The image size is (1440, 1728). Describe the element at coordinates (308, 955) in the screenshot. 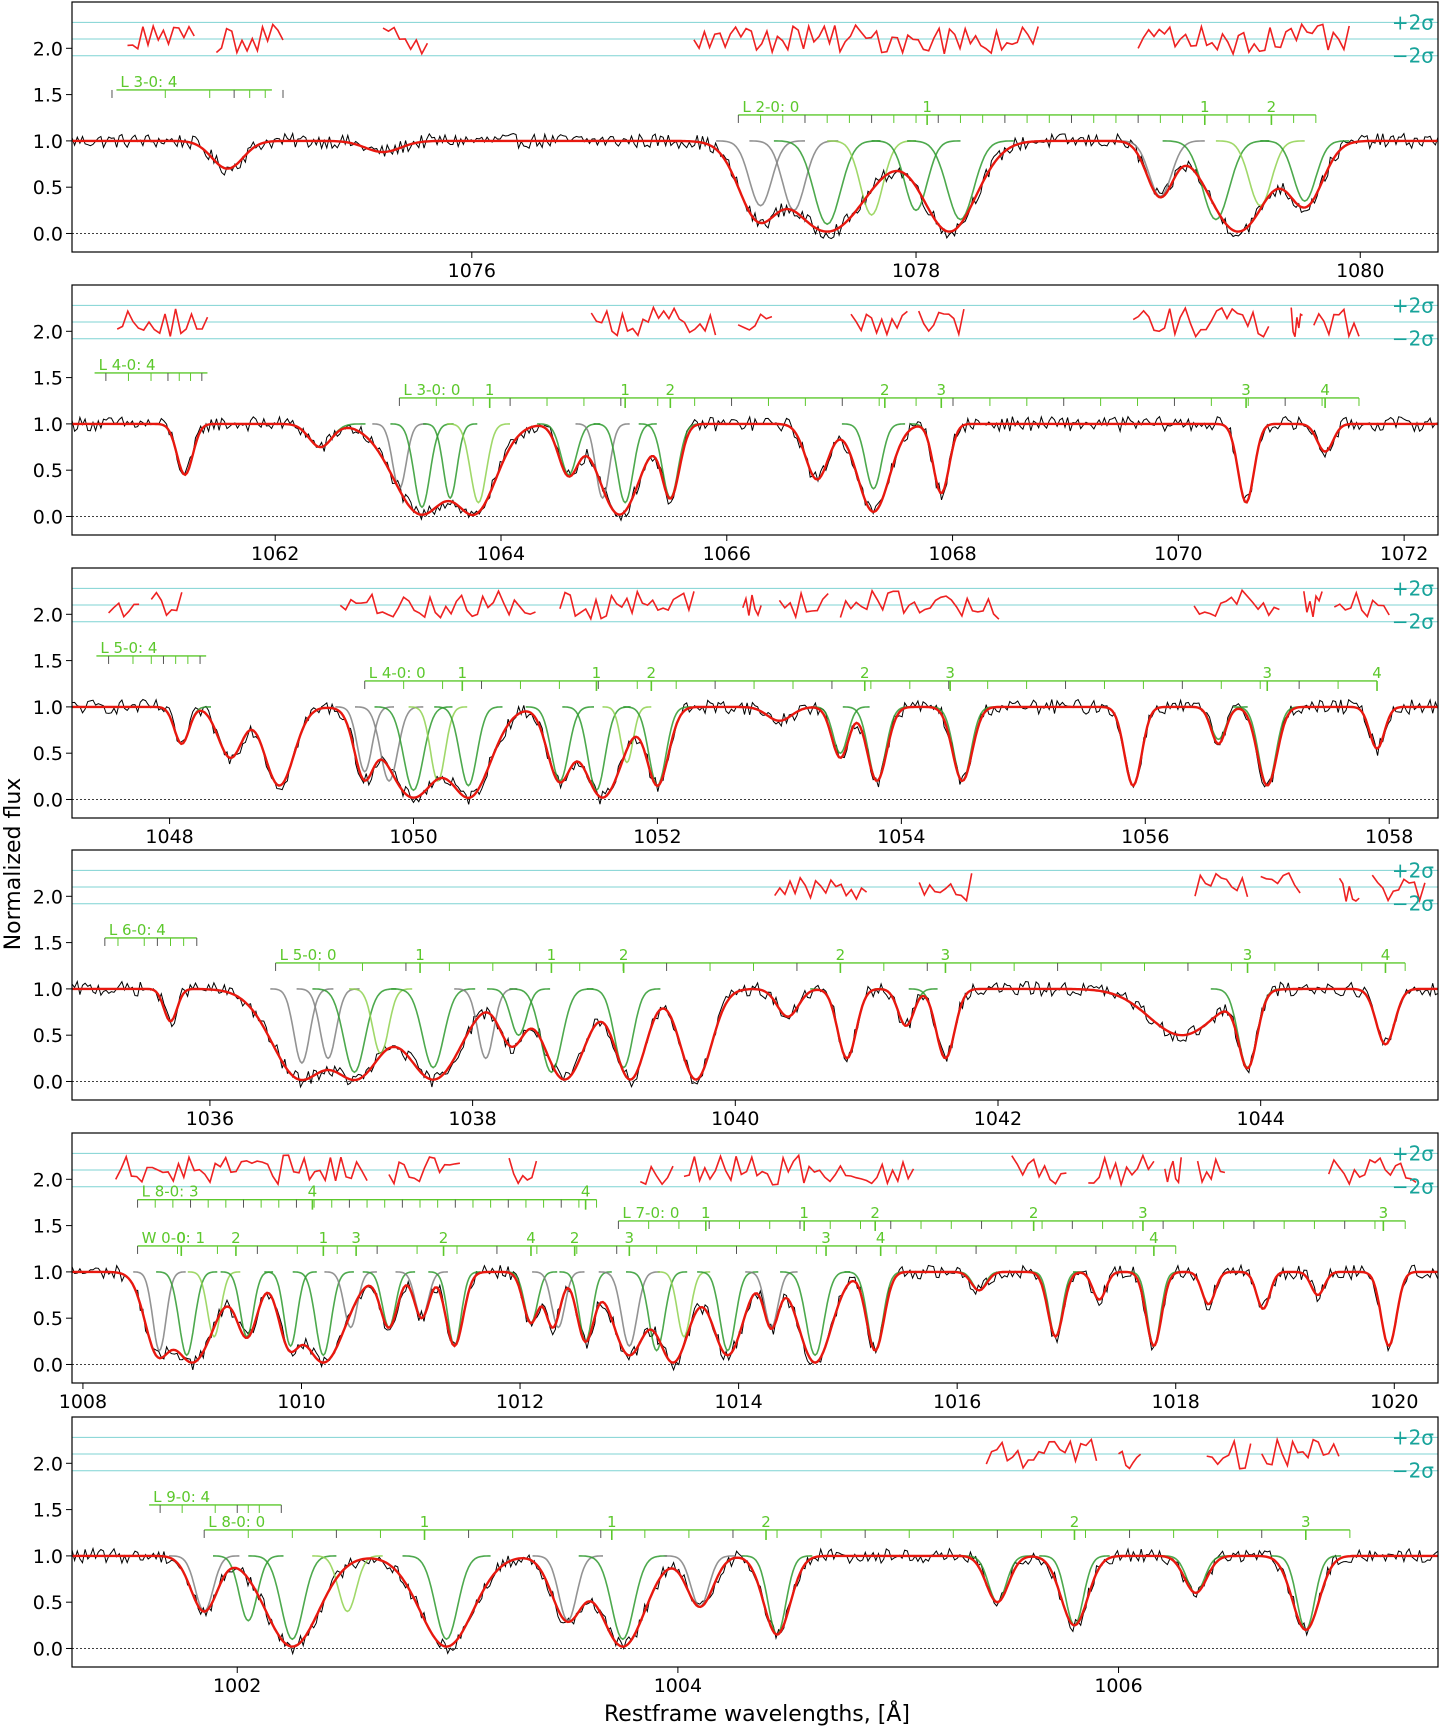

I see `line-group-label: L 5-0: 0` at that location.